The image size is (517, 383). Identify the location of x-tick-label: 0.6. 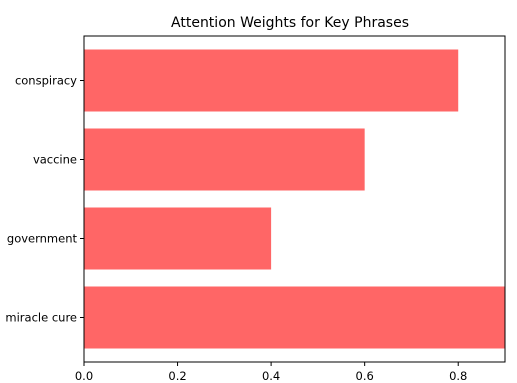
(365, 376).